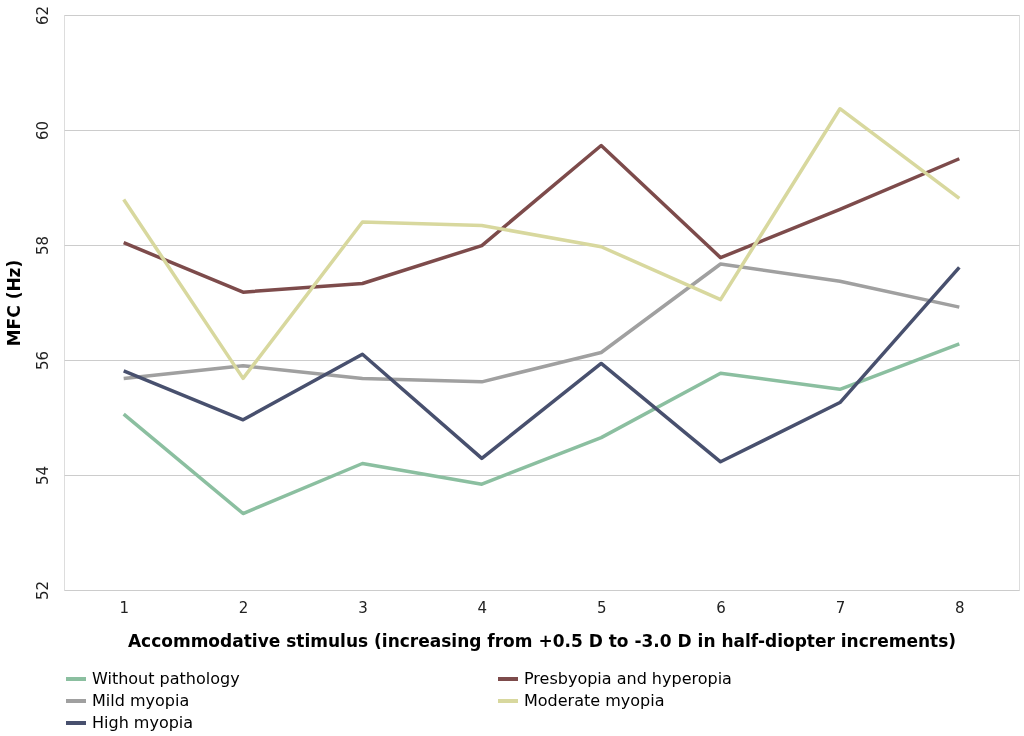 Image resolution: width=1024 pixels, height=736 pixels. Describe the element at coordinates (363, 607) in the screenshot. I see `x-tick-label: 3` at that location.